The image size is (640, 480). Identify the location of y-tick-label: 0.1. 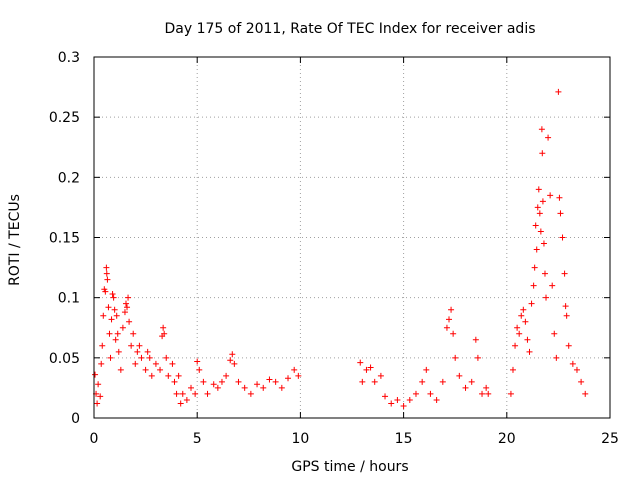
(69, 299).